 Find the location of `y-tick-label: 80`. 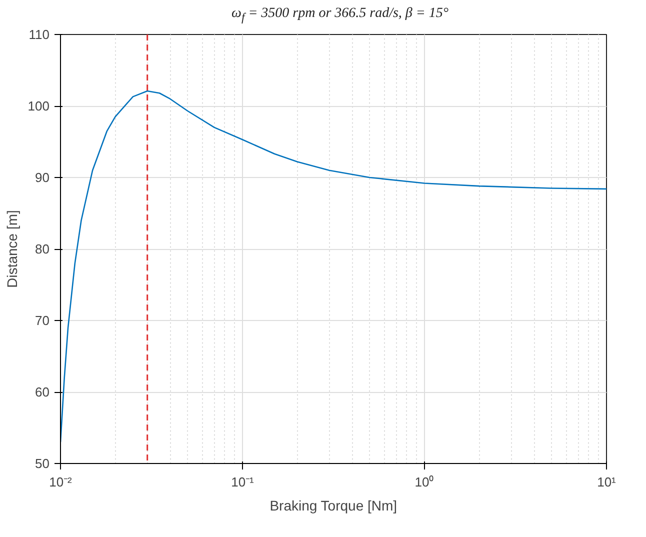

y-tick-label: 80 is located at coordinates (42, 249).